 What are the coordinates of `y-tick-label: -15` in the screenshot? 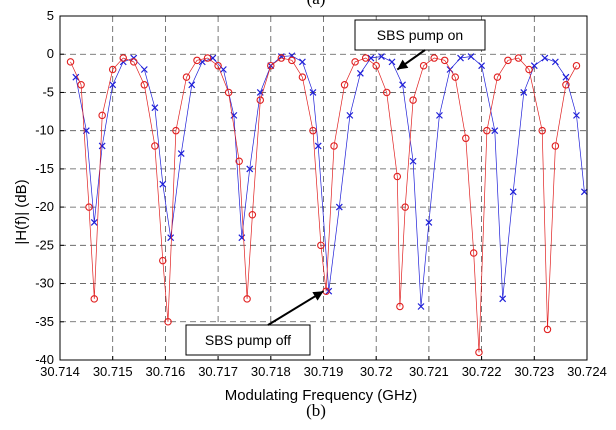 It's located at (44, 168).